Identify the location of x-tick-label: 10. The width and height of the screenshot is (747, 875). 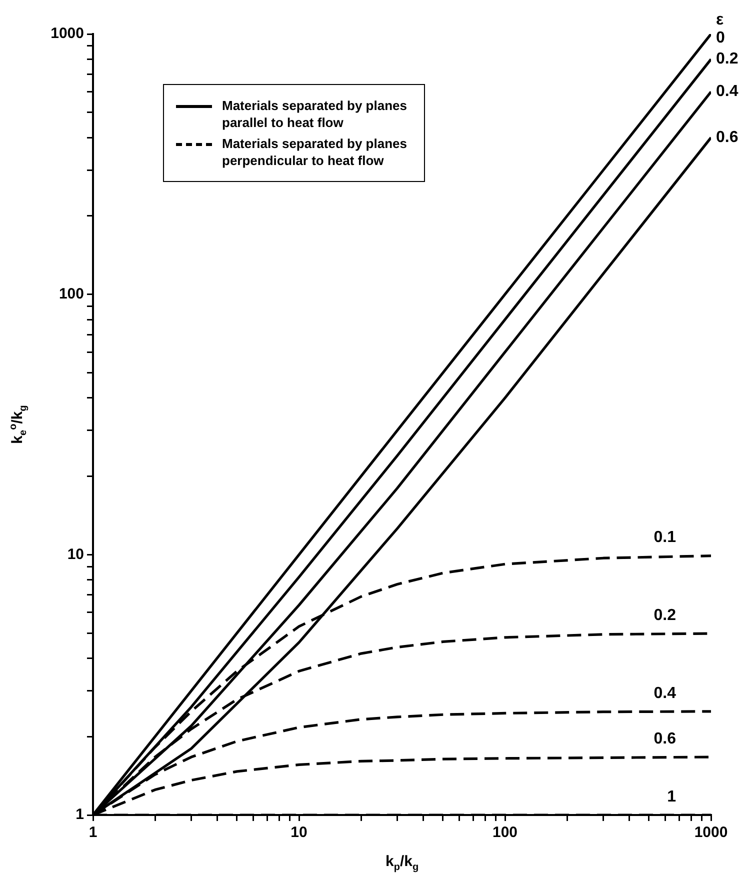
(299, 833).